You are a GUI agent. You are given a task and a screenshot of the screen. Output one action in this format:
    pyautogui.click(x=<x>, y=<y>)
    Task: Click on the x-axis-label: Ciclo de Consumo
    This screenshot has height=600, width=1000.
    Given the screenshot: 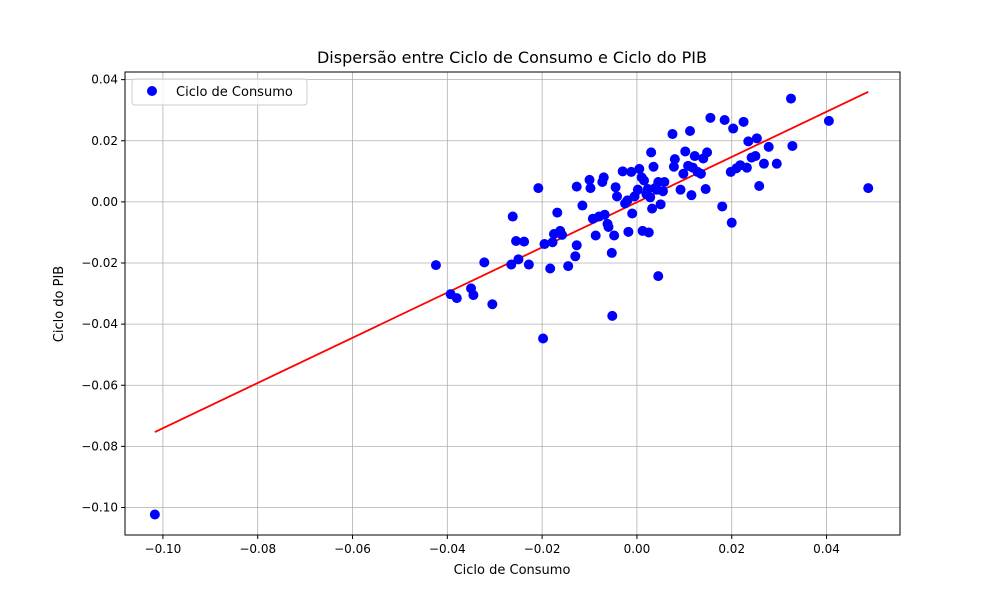 What is the action you would take?
    pyautogui.click(x=512, y=570)
    